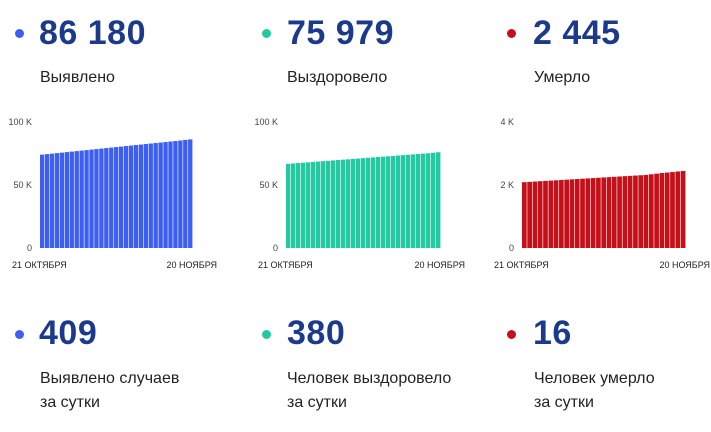 The height and width of the screenshot is (432, 711). What do you see at coordinates (552, 333) in the screenshot?
I see `daily-deaths-value: 16` at bounding box center [552, 333].